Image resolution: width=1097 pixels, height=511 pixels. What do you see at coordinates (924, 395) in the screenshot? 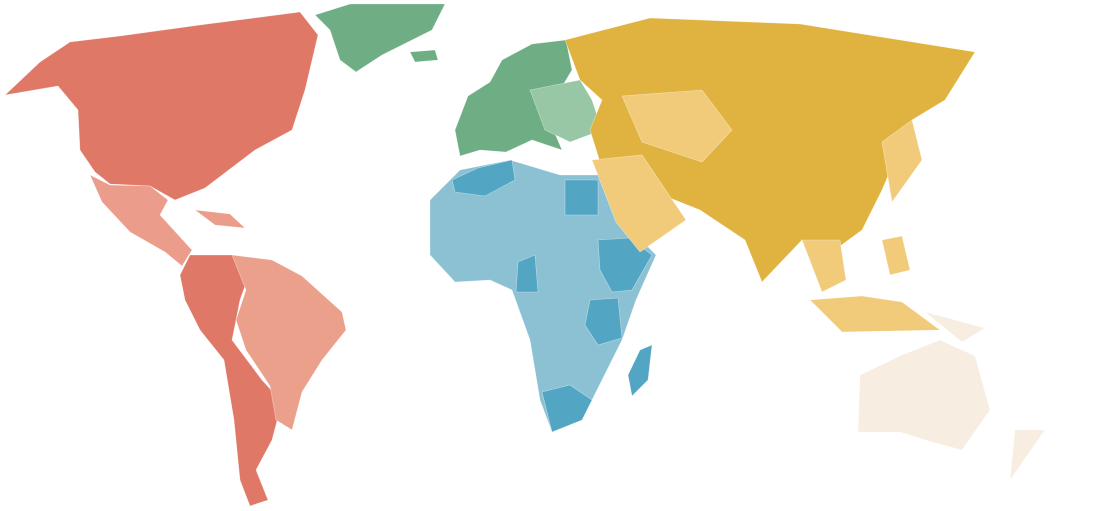
I see `australia-shape` at bounding box center [924, 395].